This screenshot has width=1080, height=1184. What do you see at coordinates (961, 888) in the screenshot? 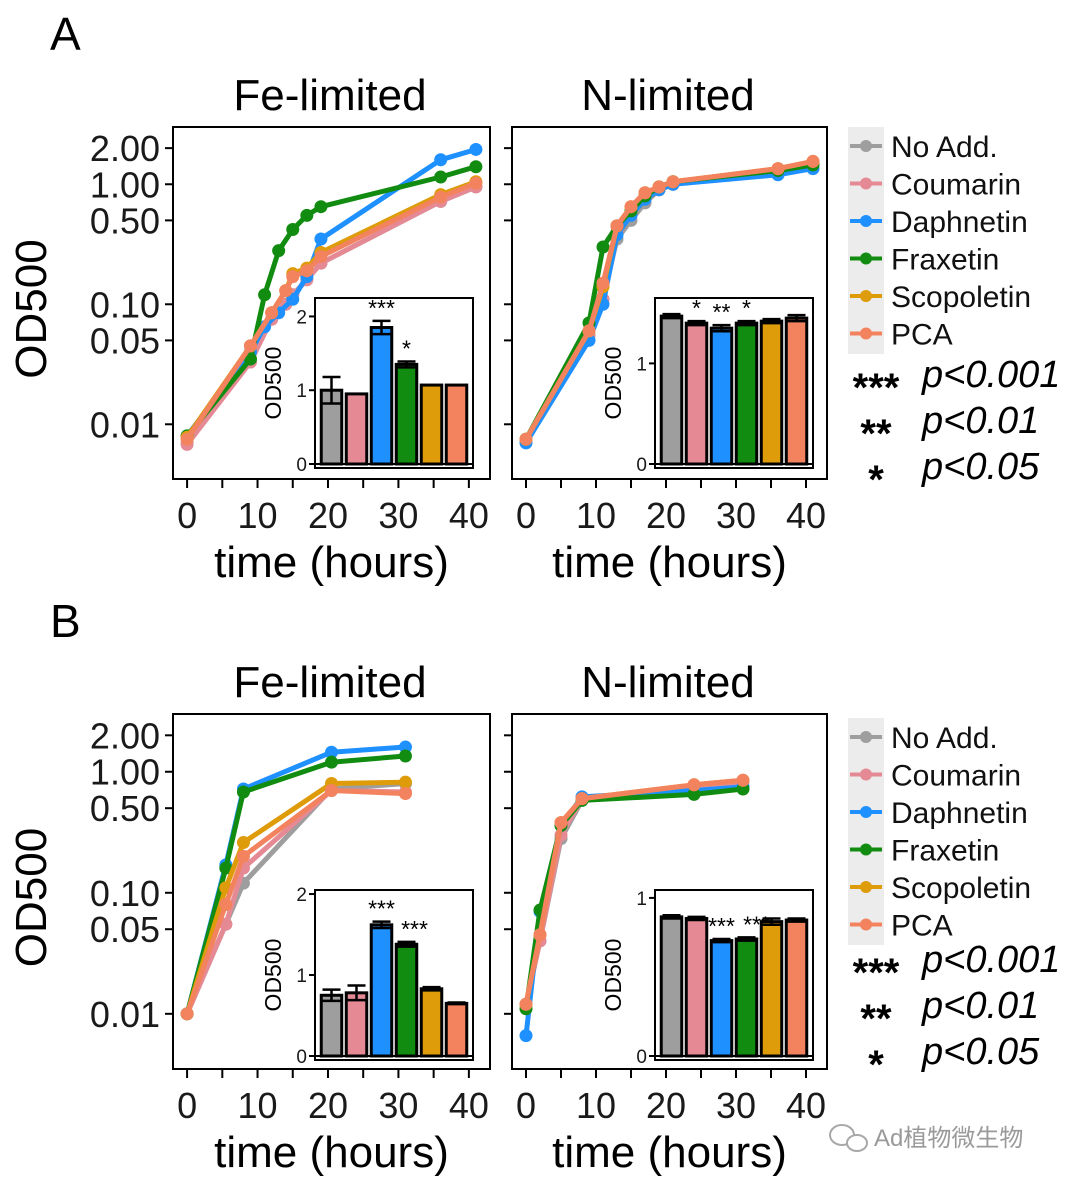
I see `legend-label: Scopoletin` at bounding box center [961, 888].